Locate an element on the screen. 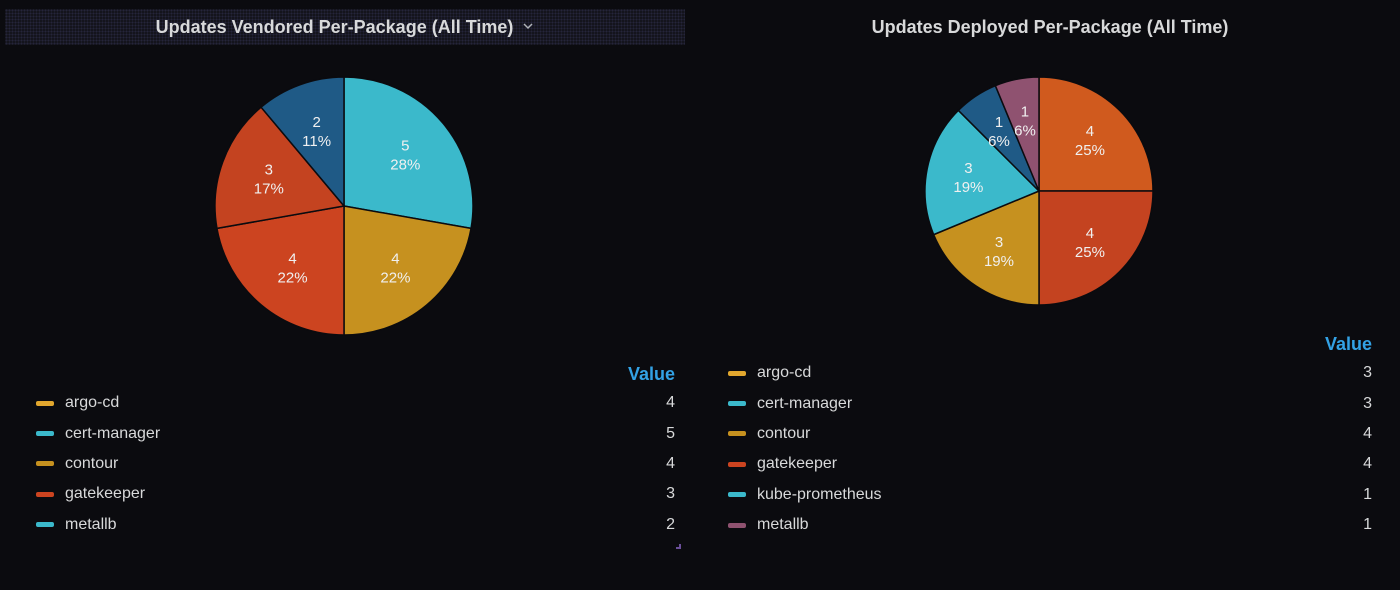 The width and height of the screenshot is (1400, 590). panel-title: Updates Vendored Per-Package (All Time) is located at coordinates (334, 26).